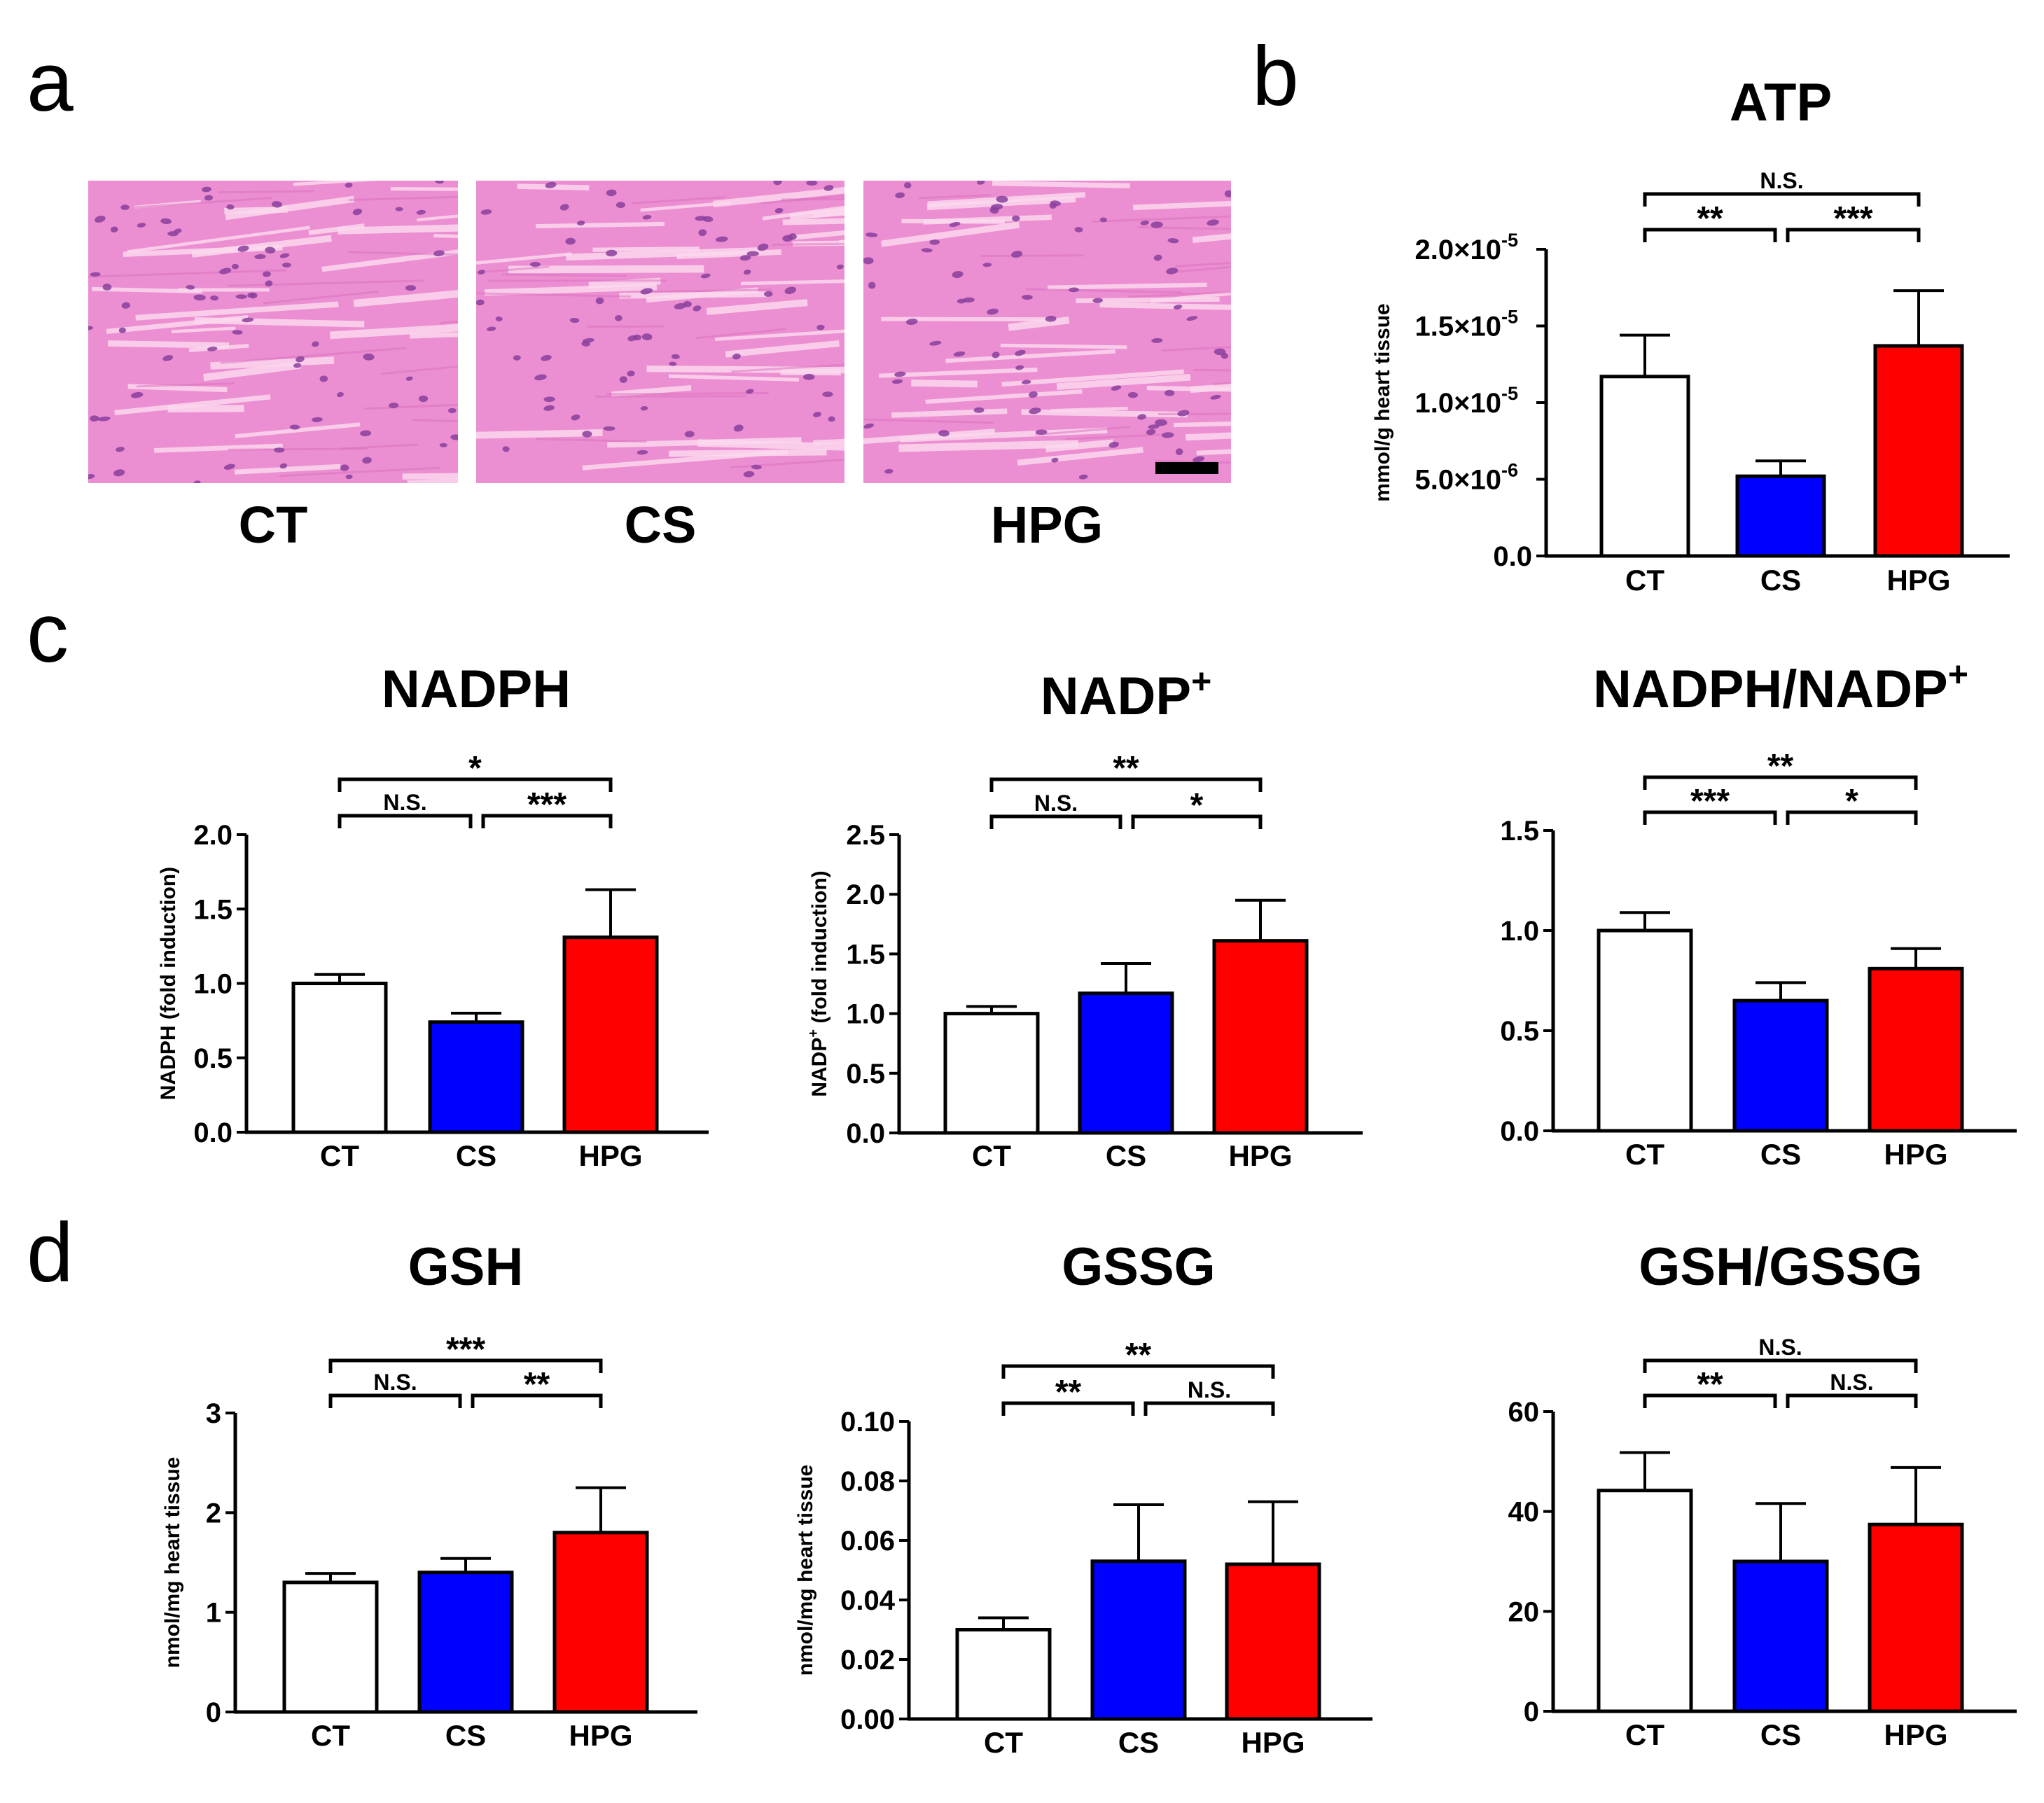 The width and height of the screenshot is (2044, 1803). I want to click on significance-label: N.S., so click(1781, 181).